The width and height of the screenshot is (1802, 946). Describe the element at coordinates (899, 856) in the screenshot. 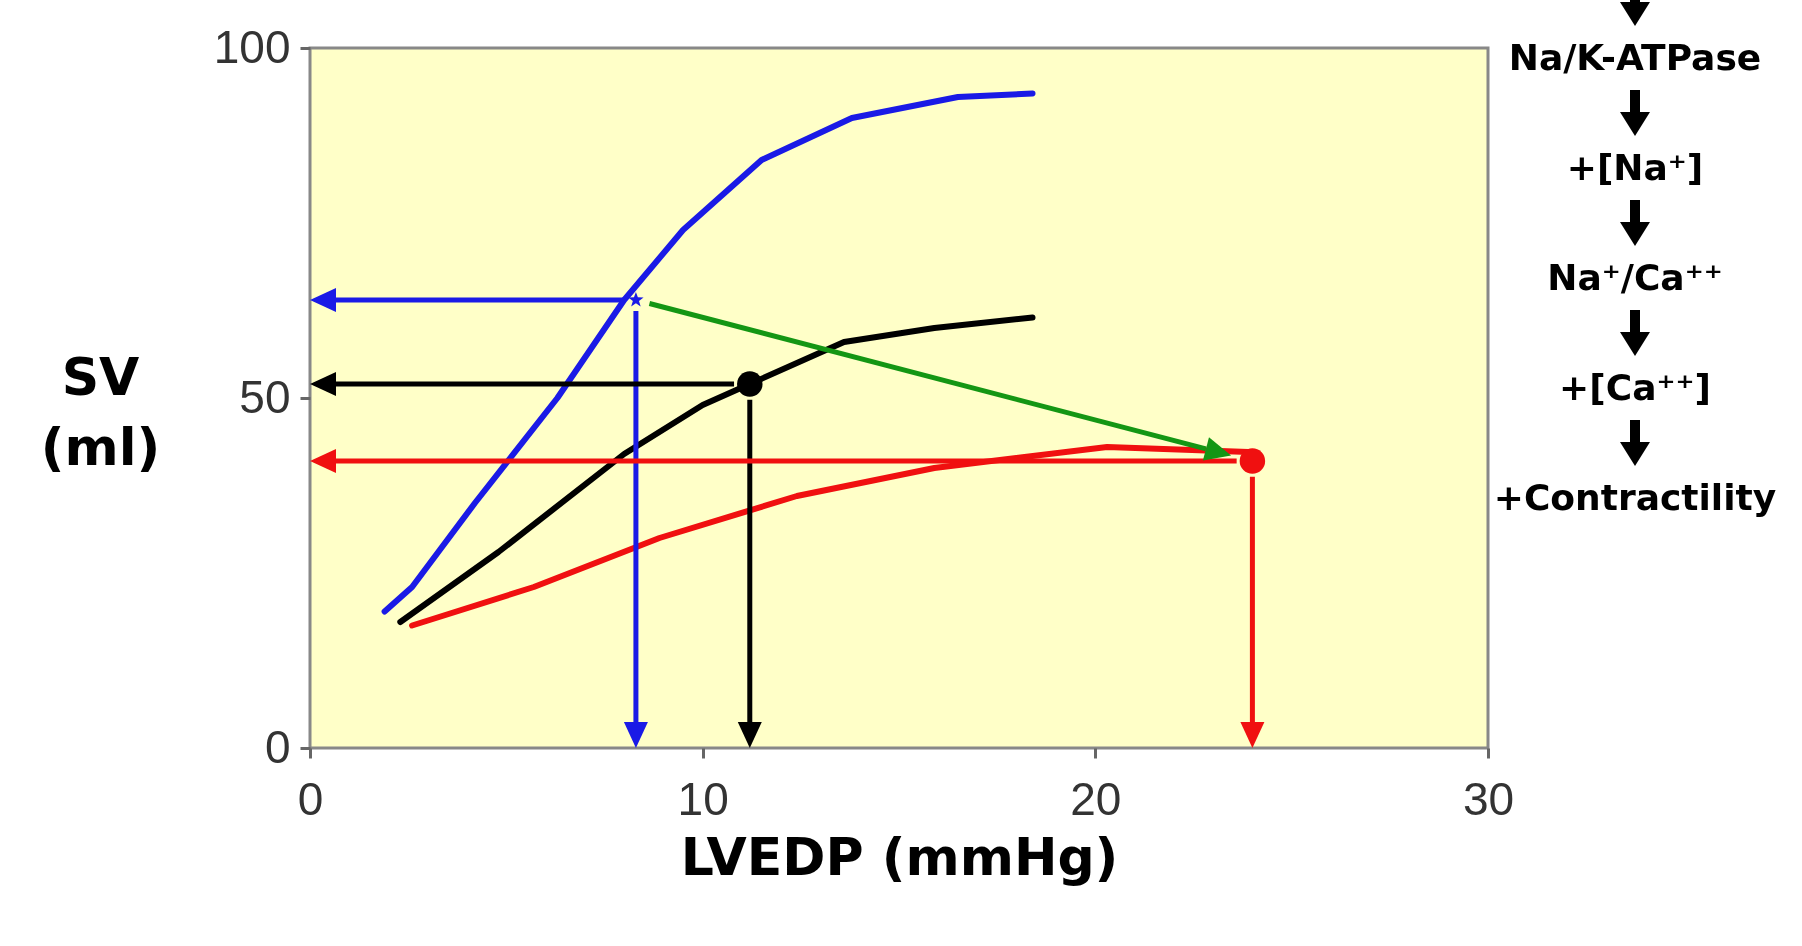

I see `x-axis-title: LVEDP (mmHg)` at that location.